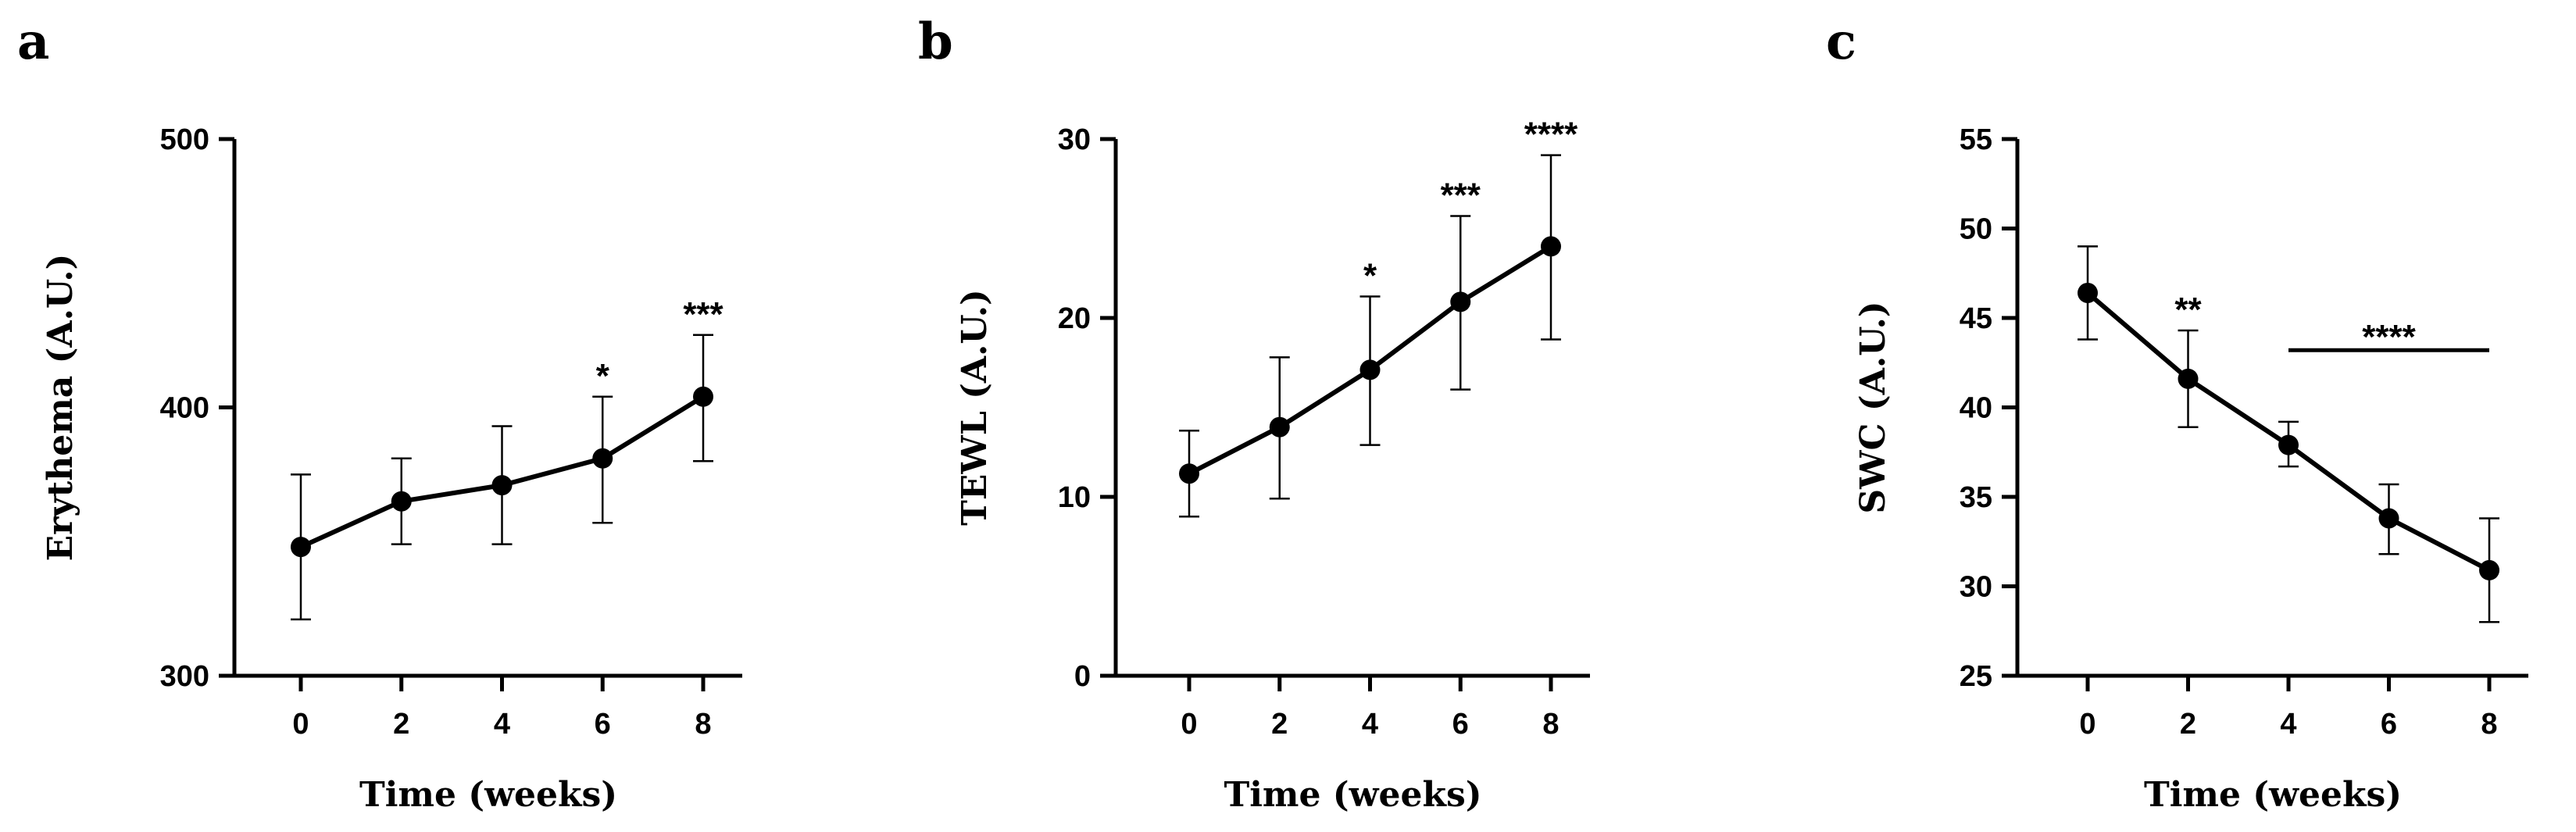  What do you see at coordinates (185, 139) in the screenshot?
I see `y-tick-label: 500` at bounding box center [185, 139].